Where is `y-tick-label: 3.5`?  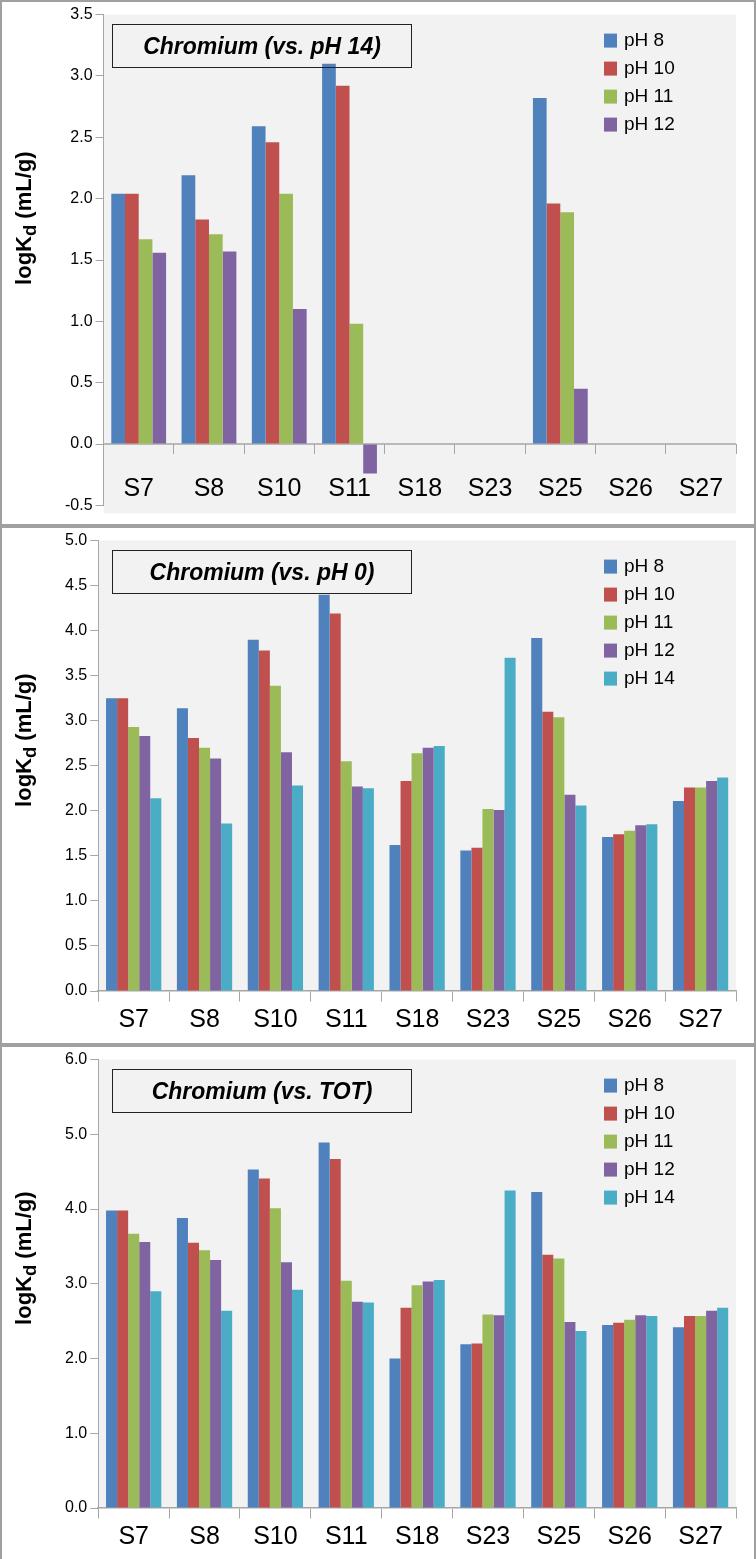 y-tick-label: 3.5 is located at coordinates (76, 675).